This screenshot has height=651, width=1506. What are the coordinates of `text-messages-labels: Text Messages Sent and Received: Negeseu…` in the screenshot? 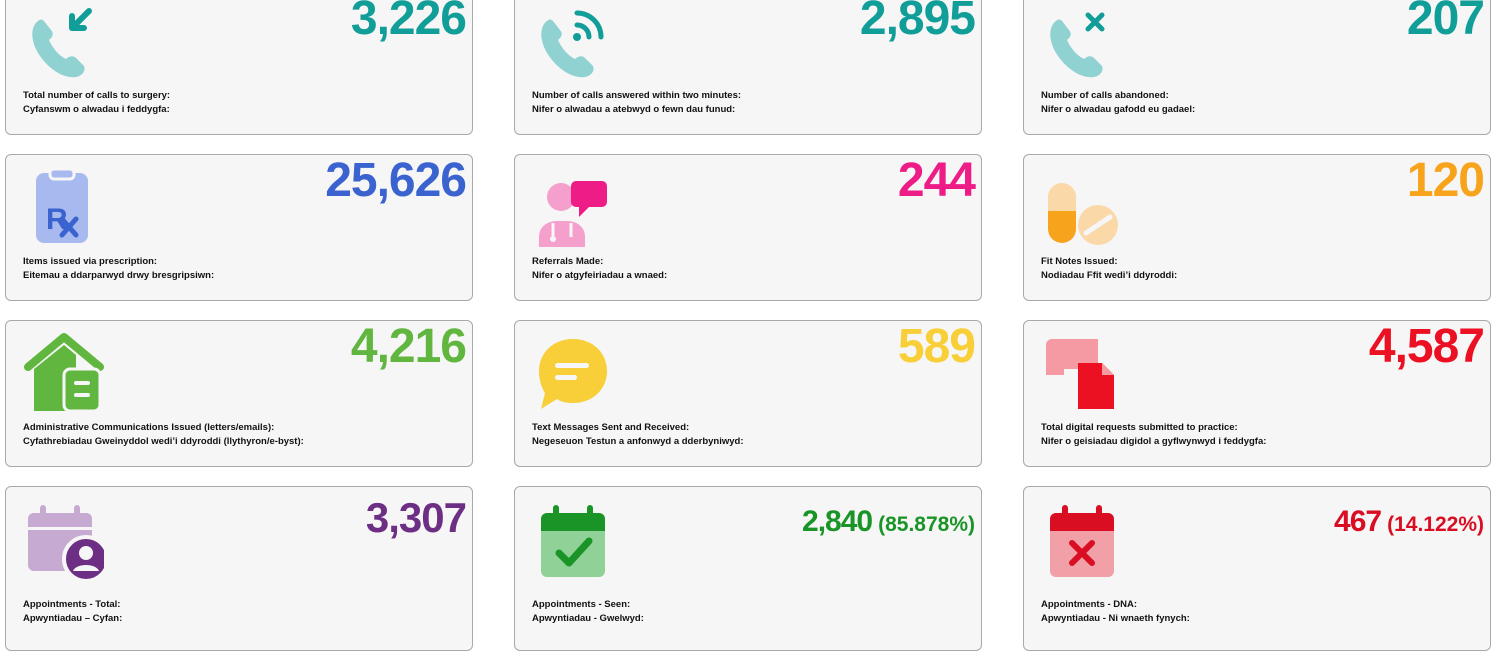 It's located at (638, 435).